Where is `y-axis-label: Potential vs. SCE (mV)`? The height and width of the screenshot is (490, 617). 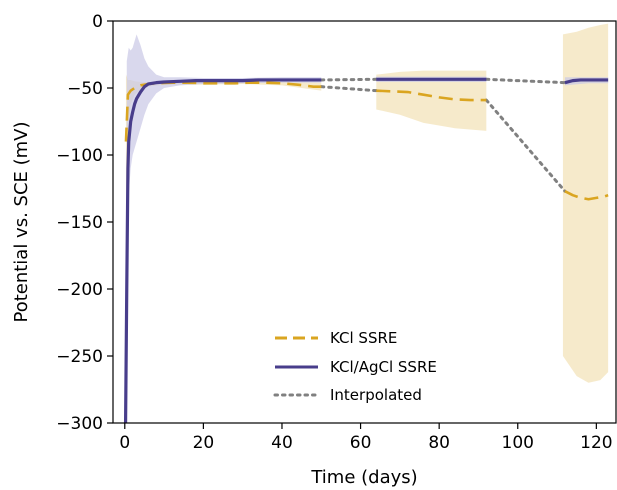
y-axis-label: Potential vs. SCE (mV) is located at coordinates (21, 221).